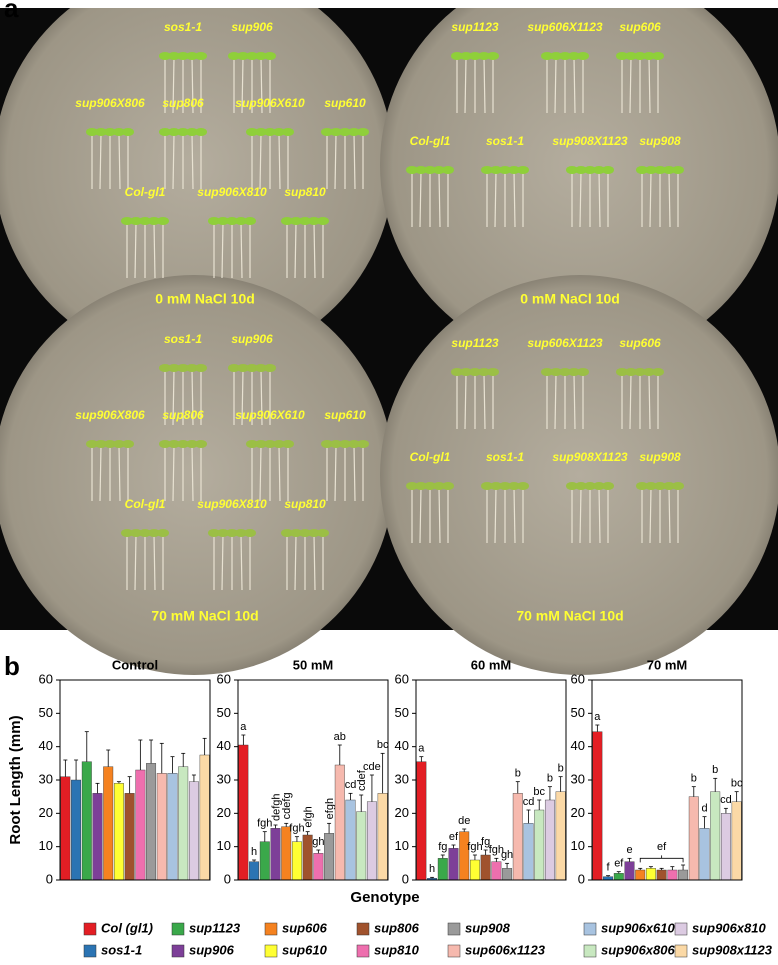 This screenshot has height=965, width=778. I want to click on plate-label: sup906, so click(252, 27).